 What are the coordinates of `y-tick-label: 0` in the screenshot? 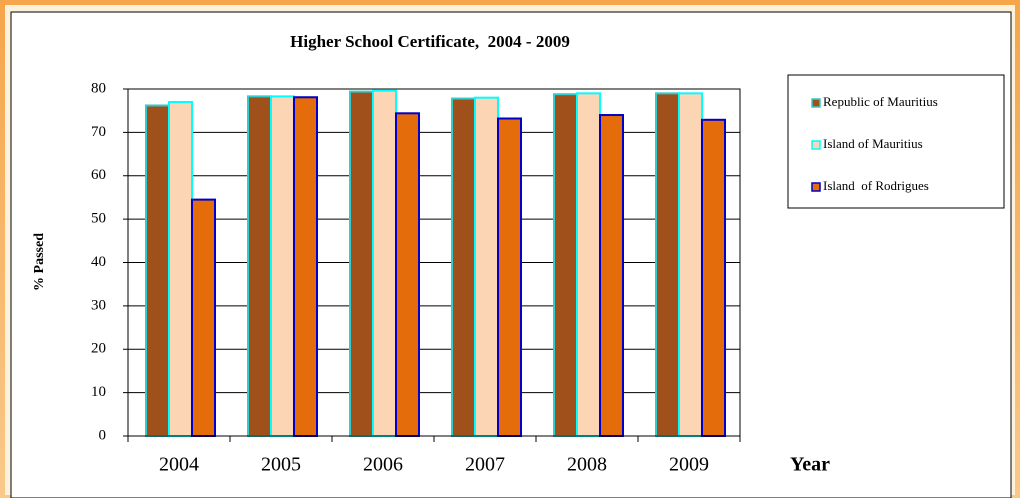 It's located at (103, 435).